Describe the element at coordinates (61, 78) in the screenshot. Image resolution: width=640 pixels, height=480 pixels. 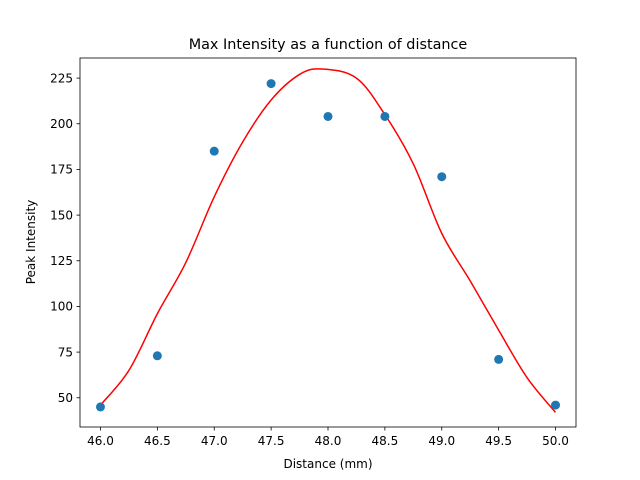
I see `y-tick-label: 225` at that location.